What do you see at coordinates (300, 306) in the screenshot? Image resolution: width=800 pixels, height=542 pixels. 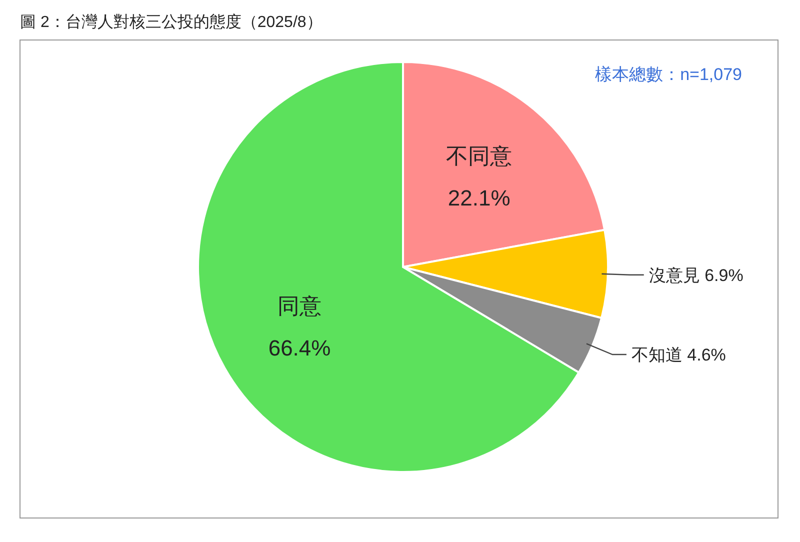 I see `slice-label: 同意` at bounding box center [300, 306].